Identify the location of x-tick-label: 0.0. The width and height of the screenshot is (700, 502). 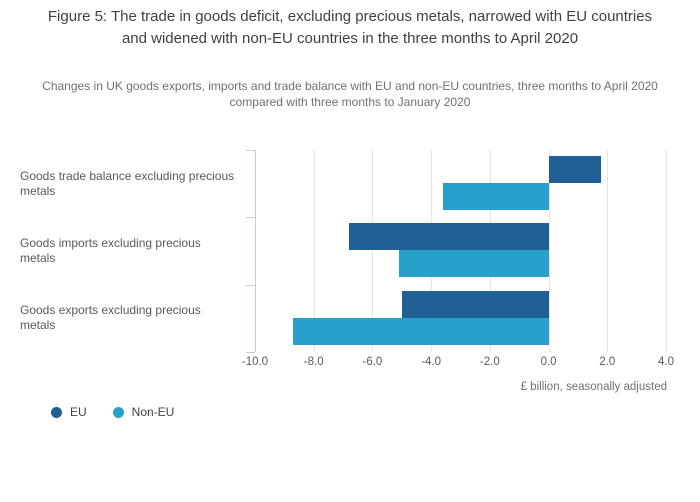
(548, 362).